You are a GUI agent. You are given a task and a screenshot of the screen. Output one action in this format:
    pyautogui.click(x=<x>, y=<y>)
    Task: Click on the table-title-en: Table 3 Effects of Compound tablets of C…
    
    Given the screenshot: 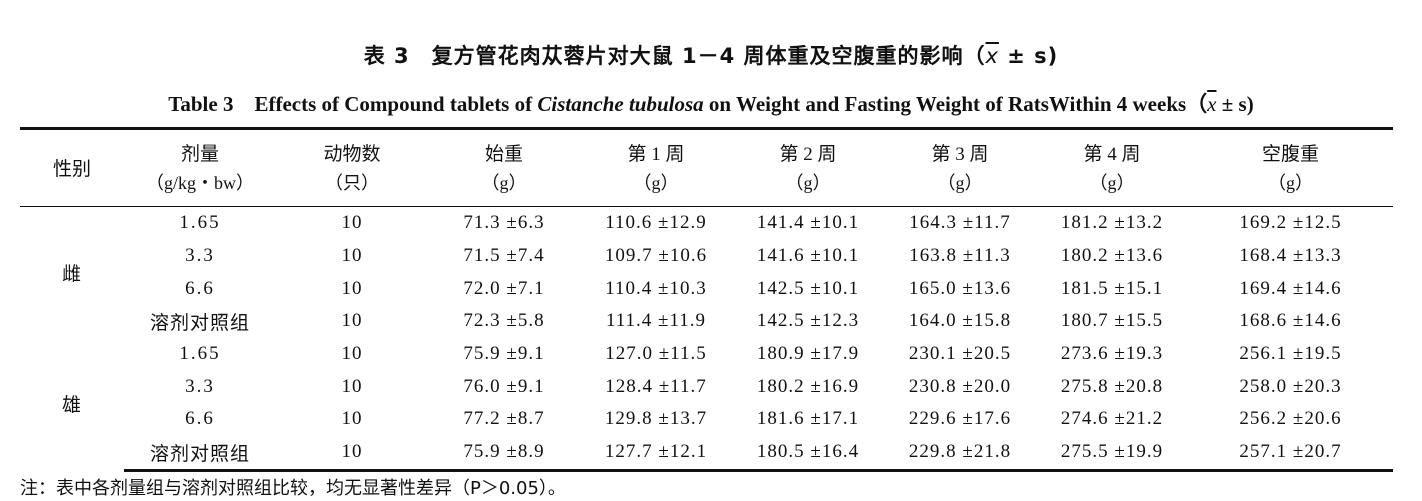 What is the action you would take?
    pyautogui.click(x=711, y=103)
    